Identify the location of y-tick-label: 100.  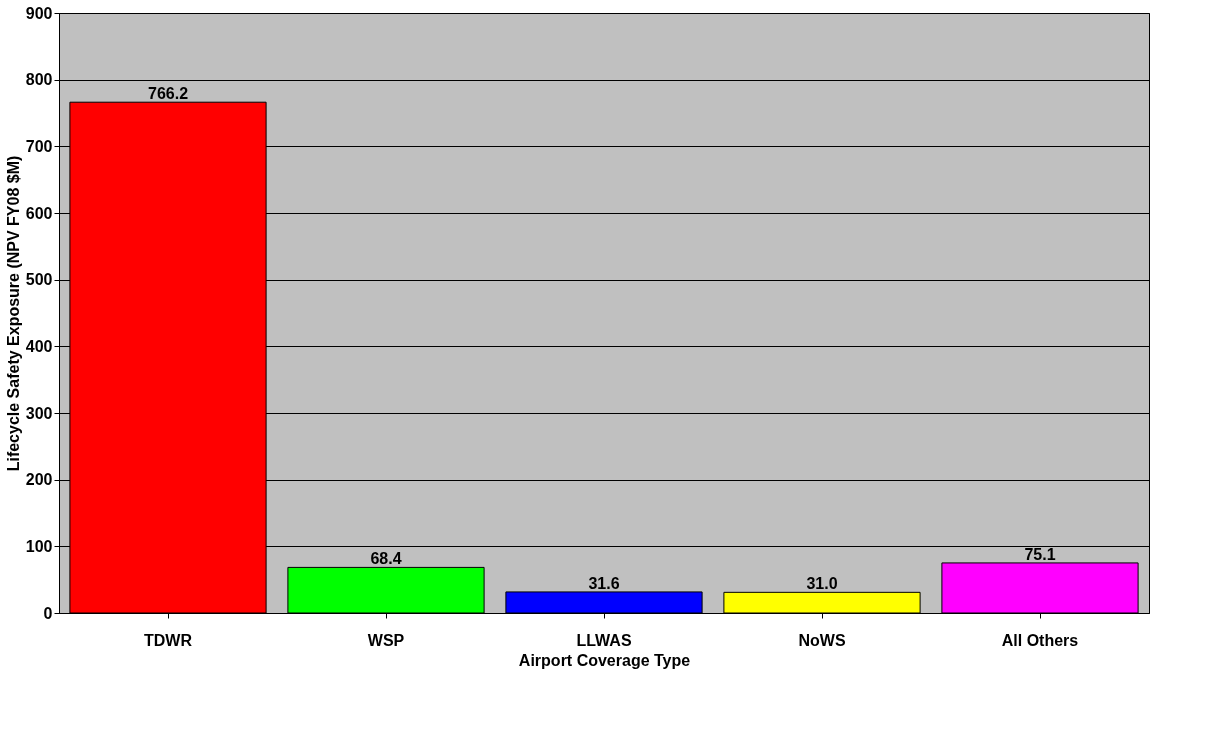
(39, 546).